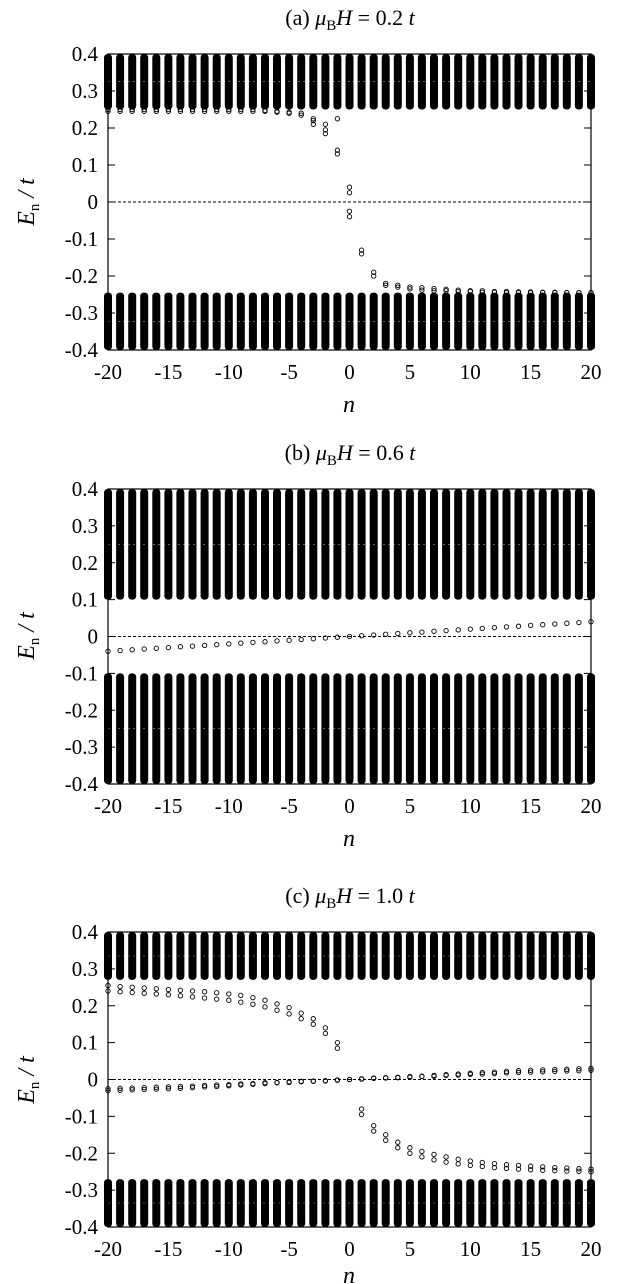 The image size is (623, 1284). I want to click on panel-b-xtick-label: 10, so click(470, 806).